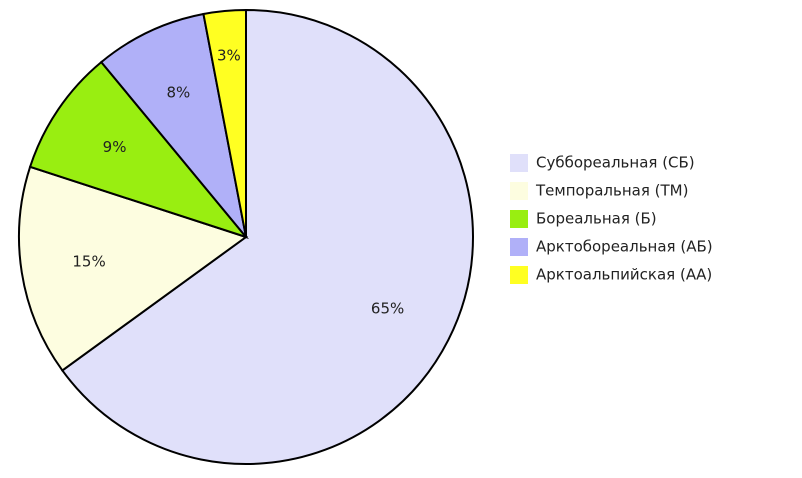 The height and width of the screenshot is (478, 802). I want to click on legend-label: Арктоальпийская (АА), so click(624, 275).